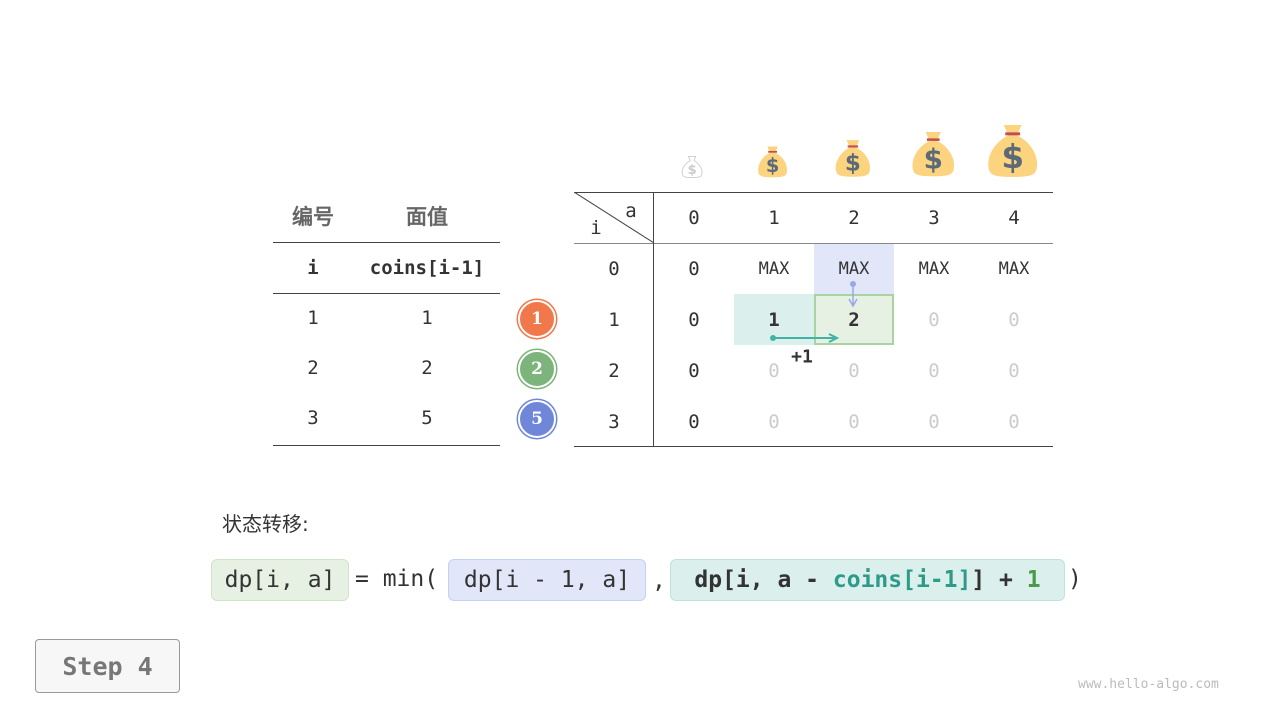 This screenshot has width=1280, height=720. Describe the element at coordinates (614, 371) in the screenshot. I see `row-header: 2` at that location.